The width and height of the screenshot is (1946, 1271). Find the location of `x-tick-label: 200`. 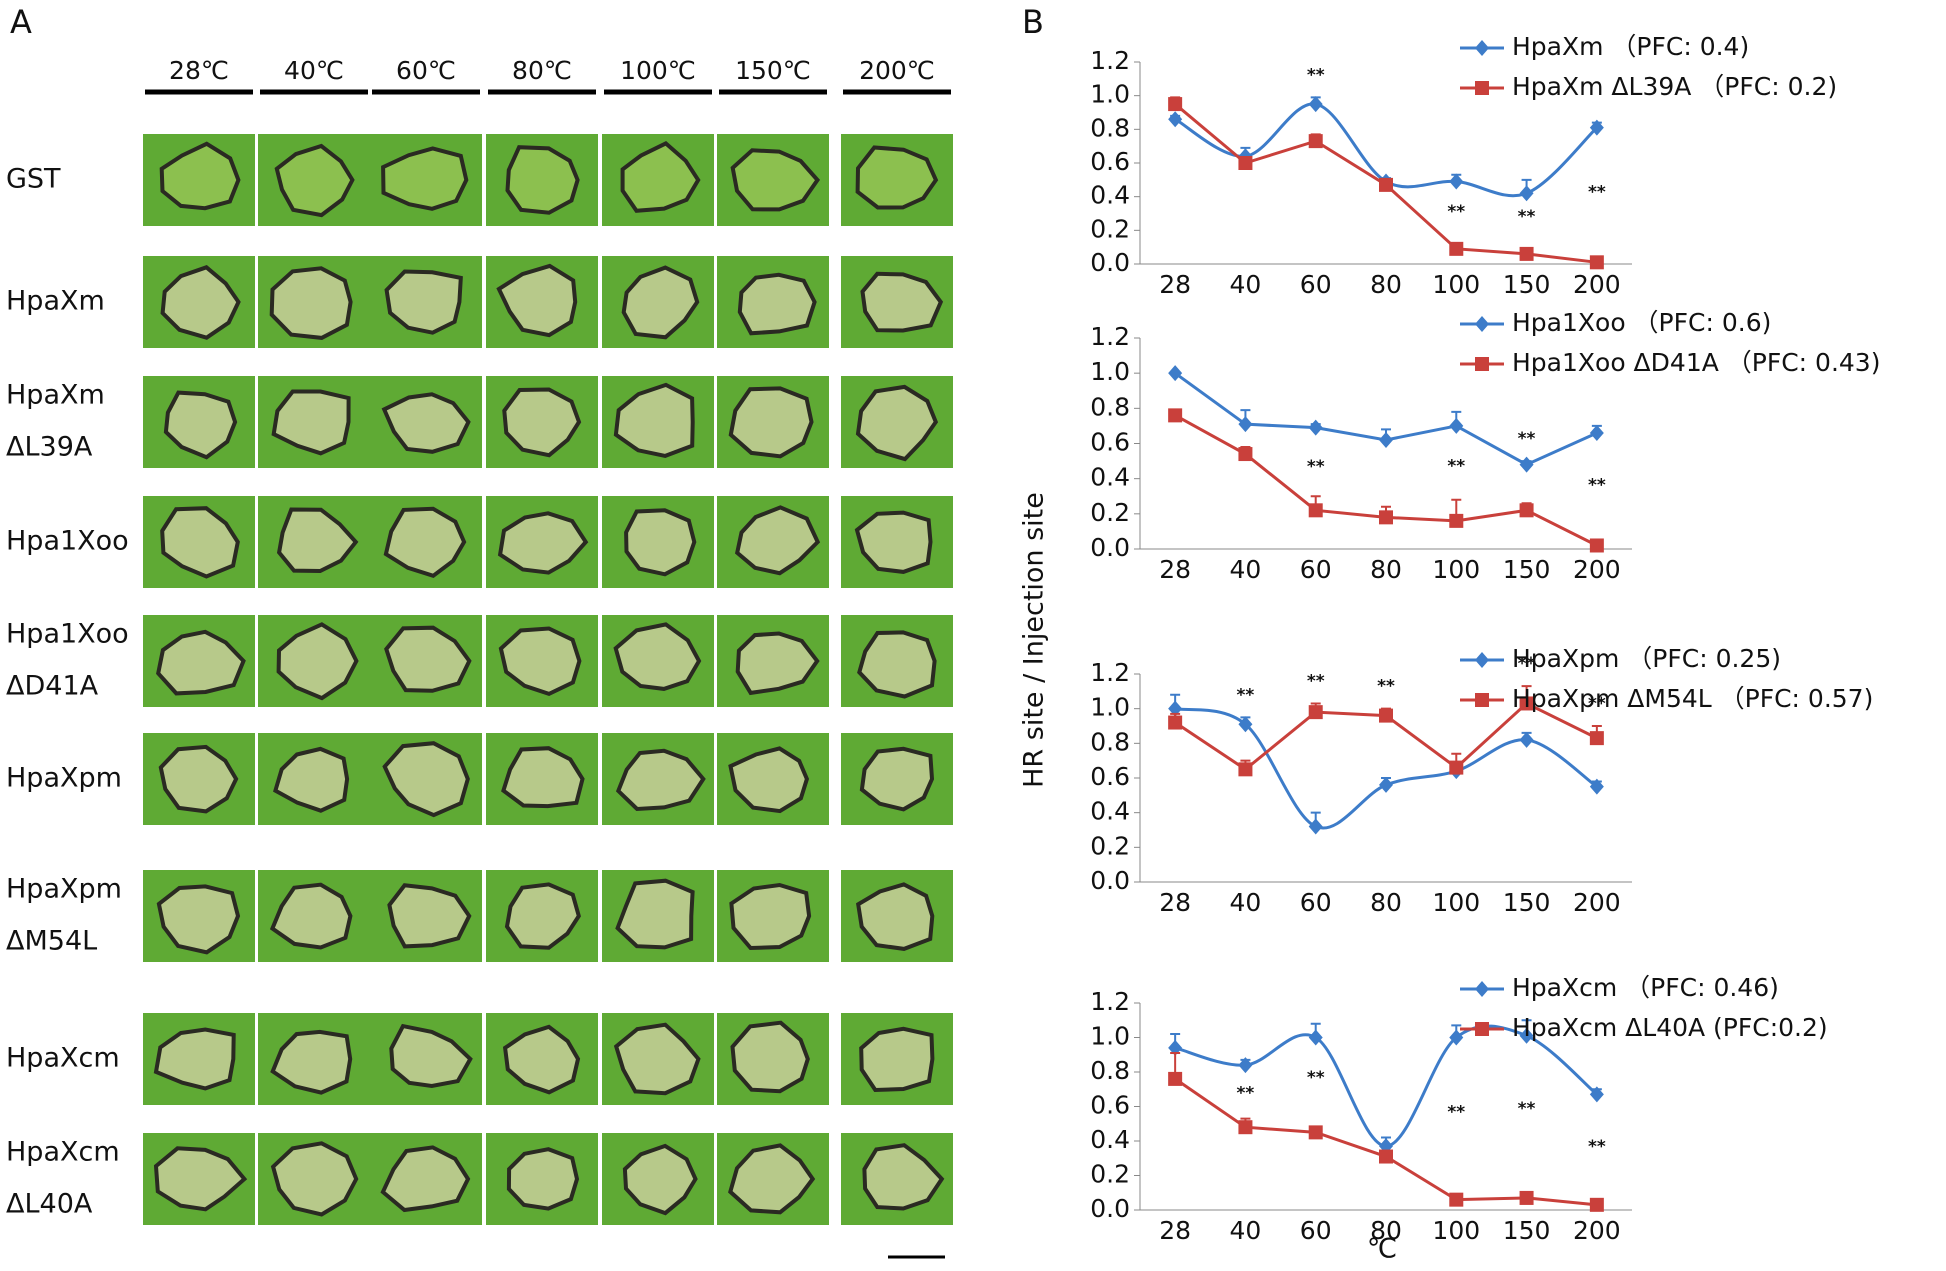

x-tick-label: 200 is located at coordinates (1597, 902).